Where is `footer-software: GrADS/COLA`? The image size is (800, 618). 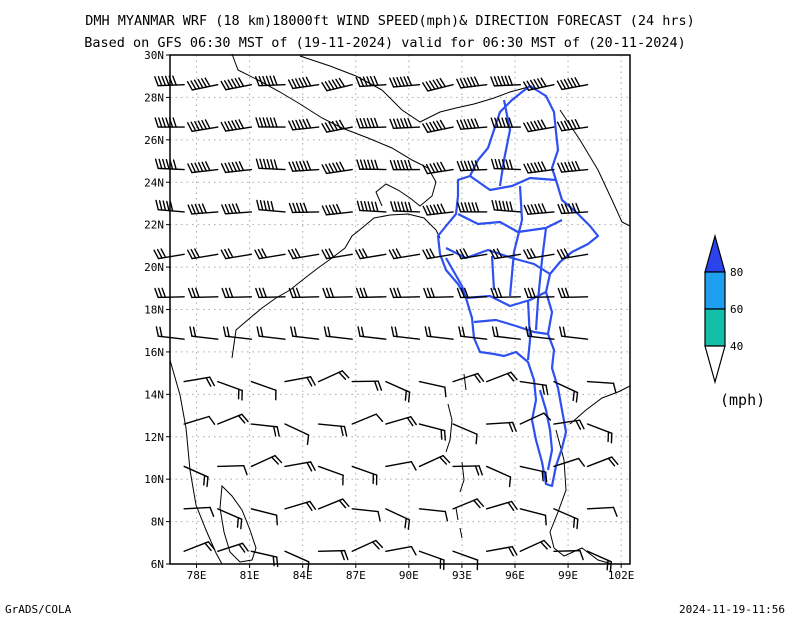 footer-software: GrADS/COLA is located at coordinates (38, 609).